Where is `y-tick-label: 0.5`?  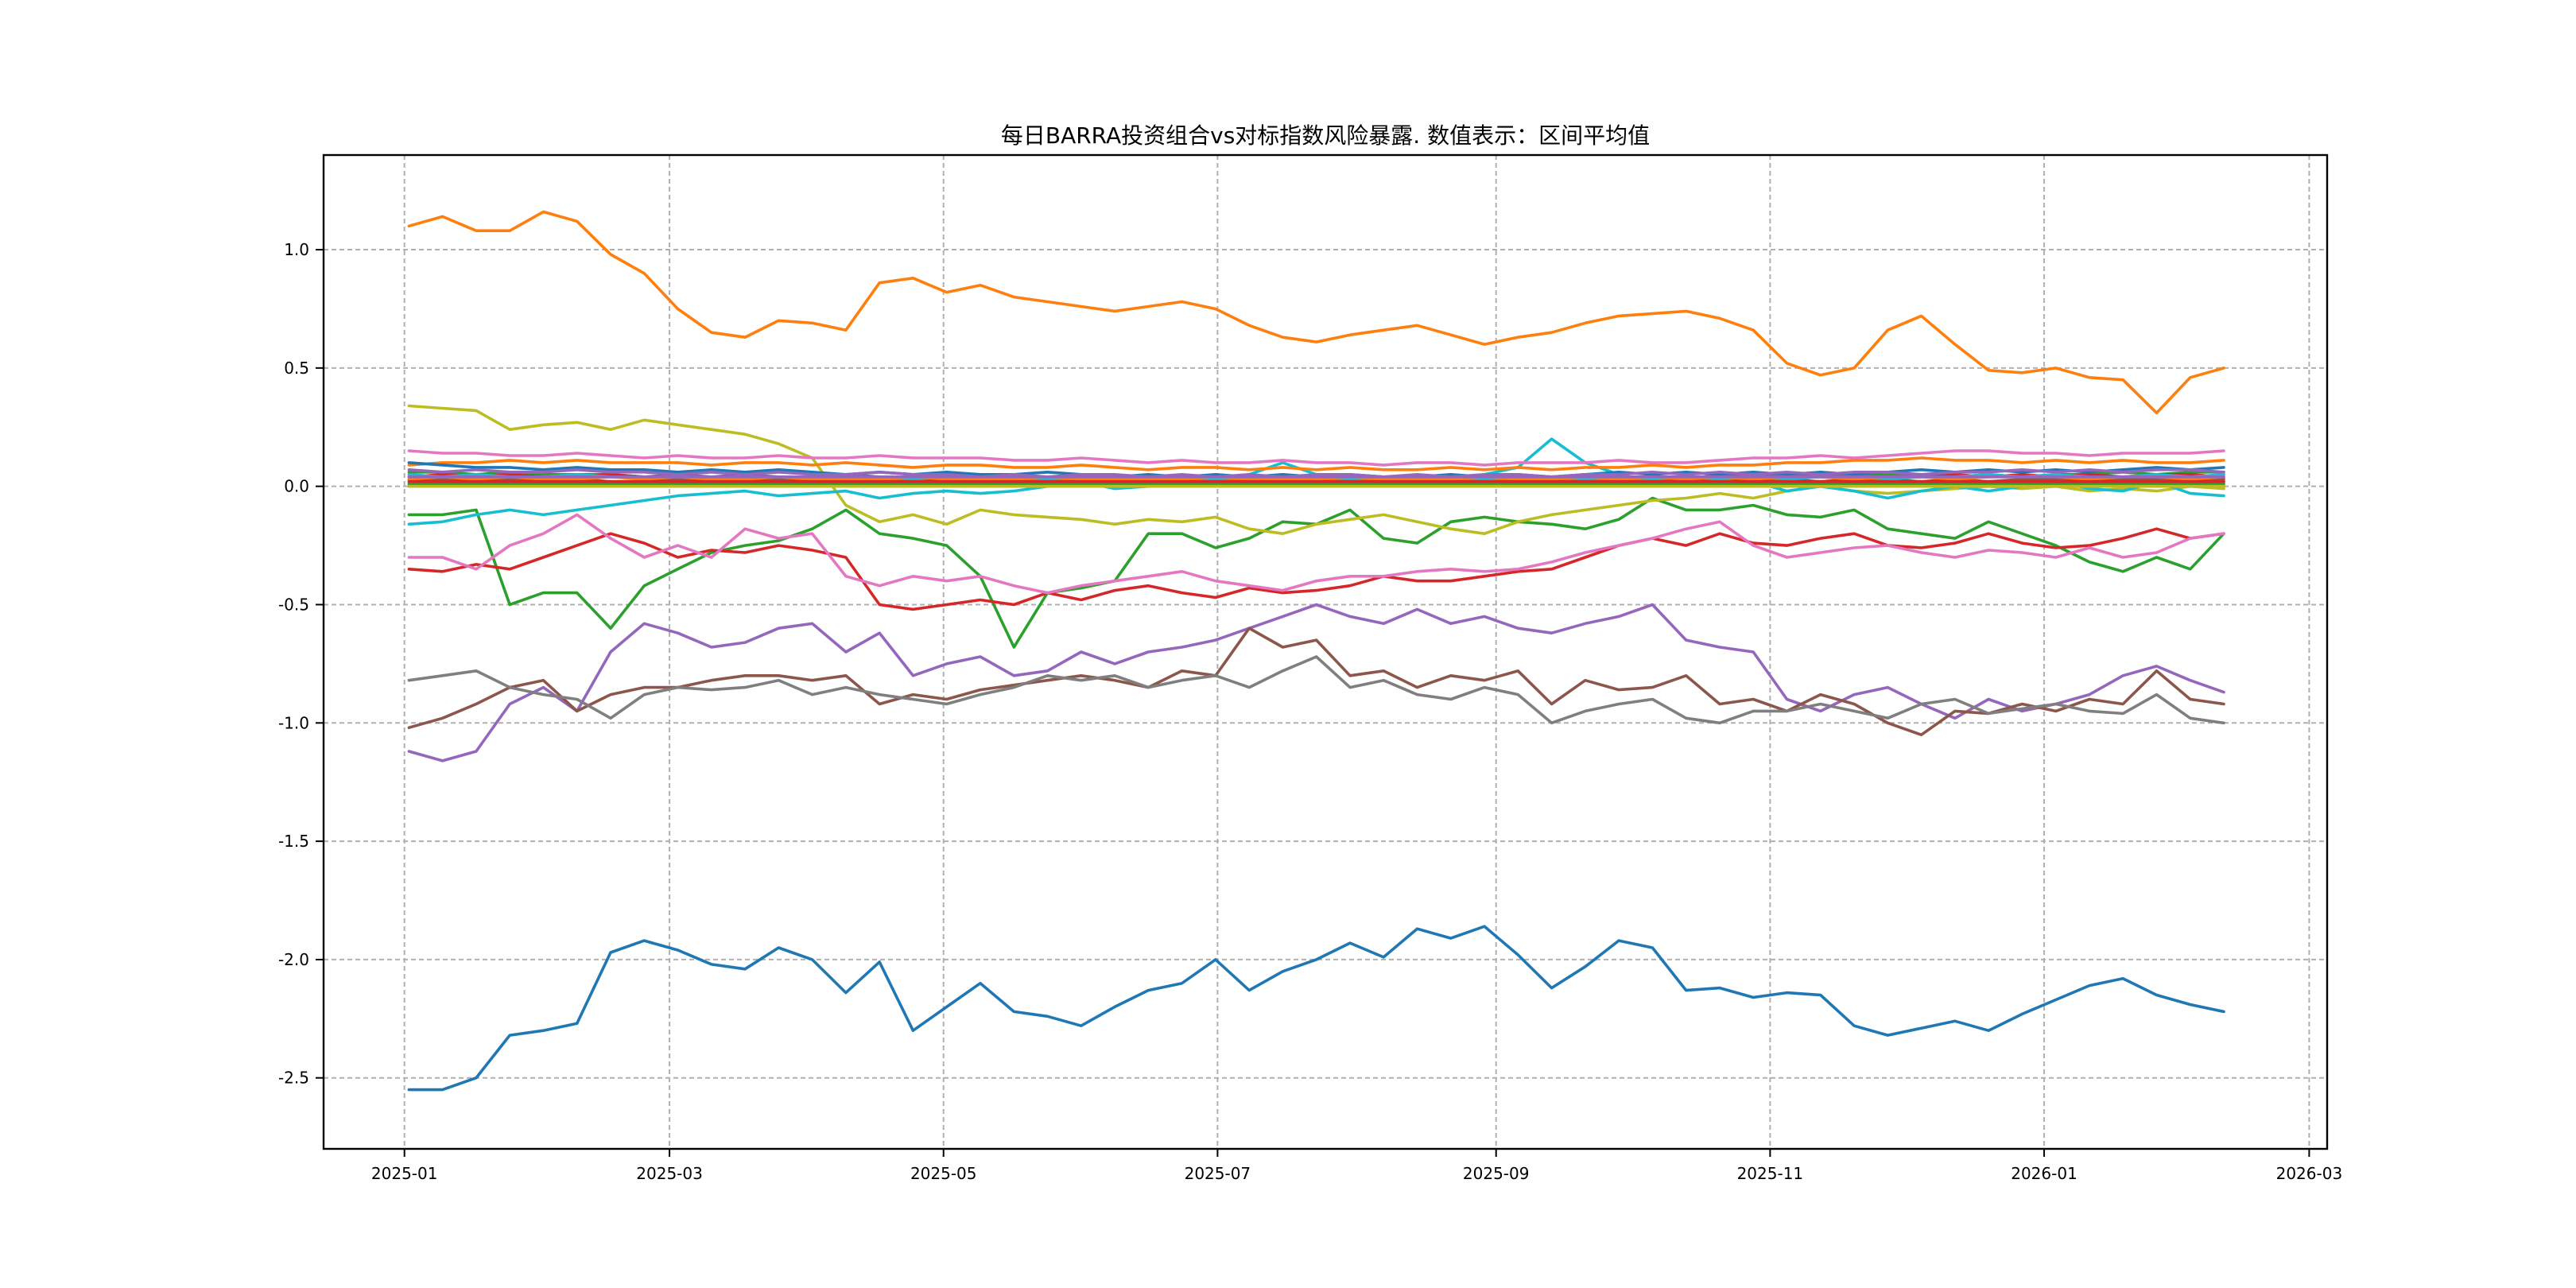 y-tick-label: 0.5 is located at coordinates (296, 368).